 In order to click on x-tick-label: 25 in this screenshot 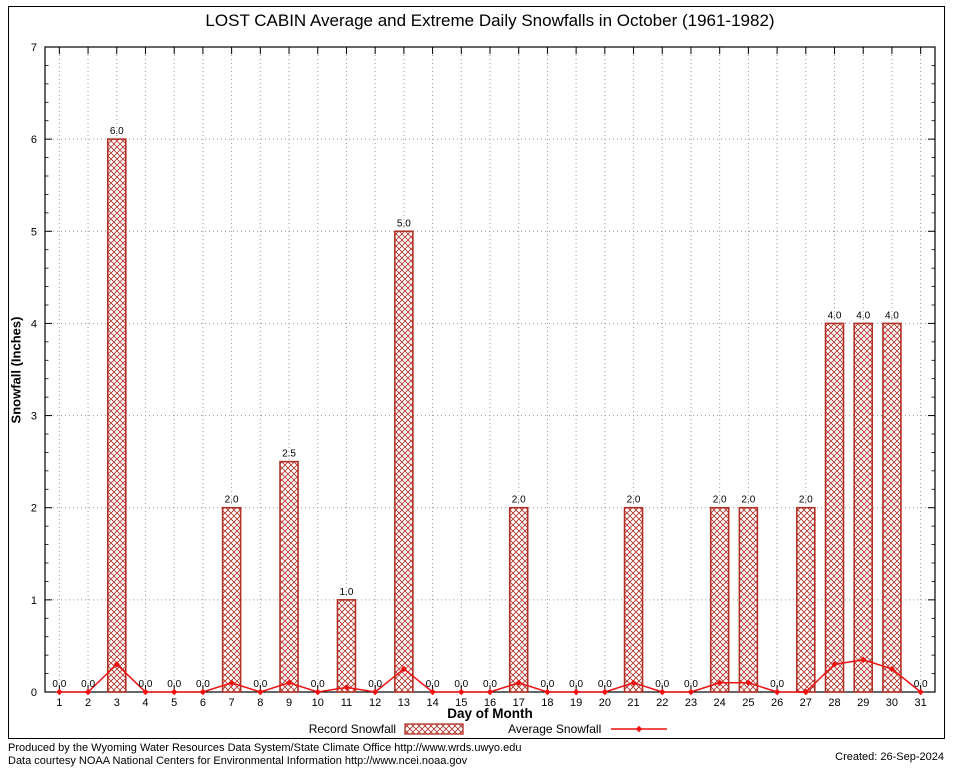, I will do `click(748, 703)`.